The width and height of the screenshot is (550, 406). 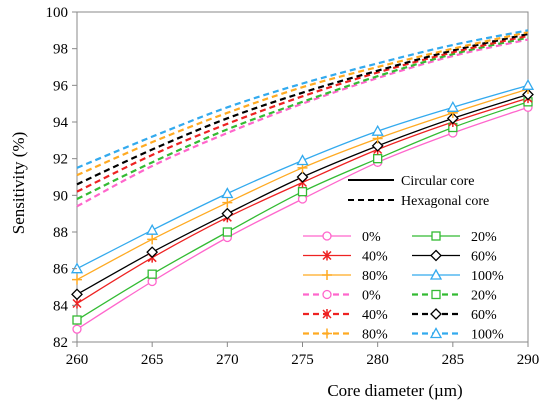 What do you see at coordinates (60, 233) in the screenshot?
I see `y-tick-label: 88` at bounding box center [60, 233].